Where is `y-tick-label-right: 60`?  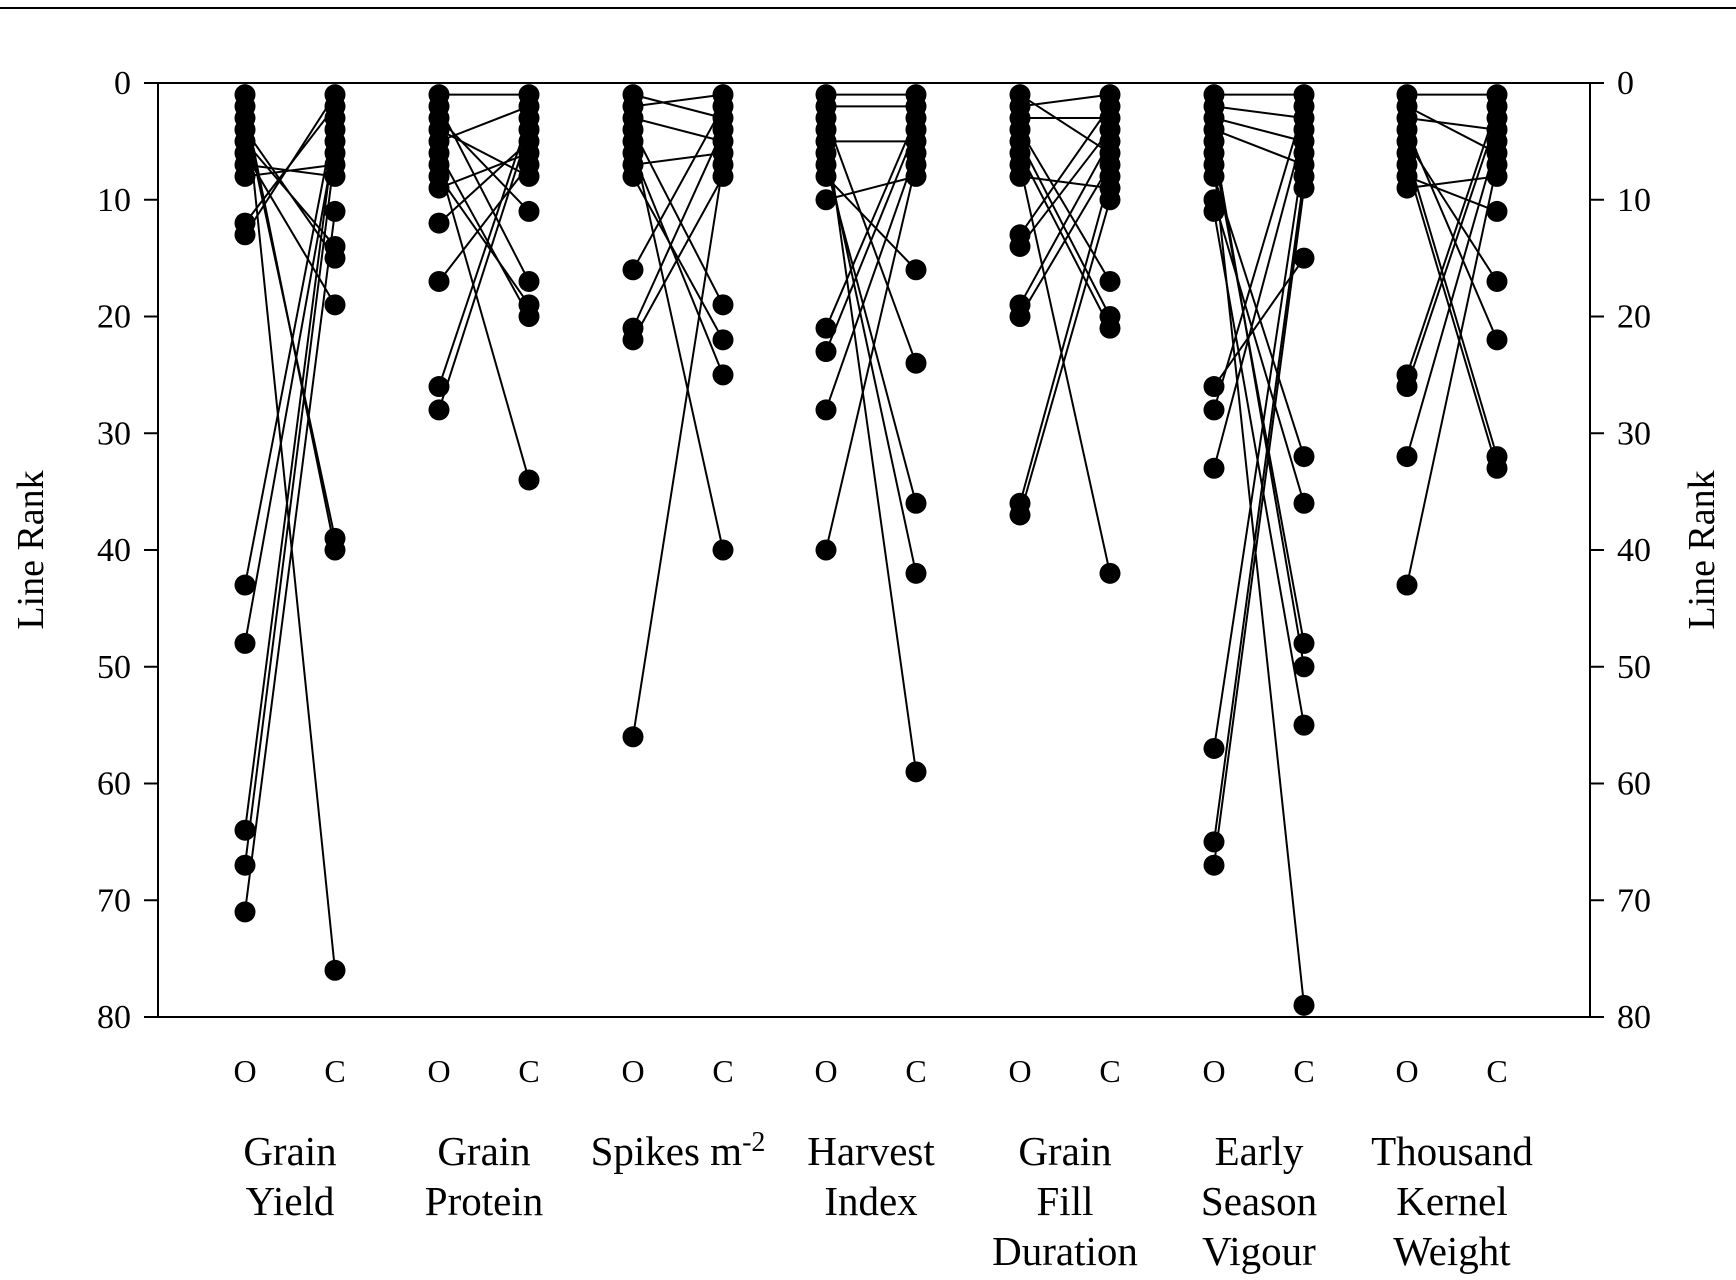 y-tick-label-right: 60 is located at coordinates (1634, 784).